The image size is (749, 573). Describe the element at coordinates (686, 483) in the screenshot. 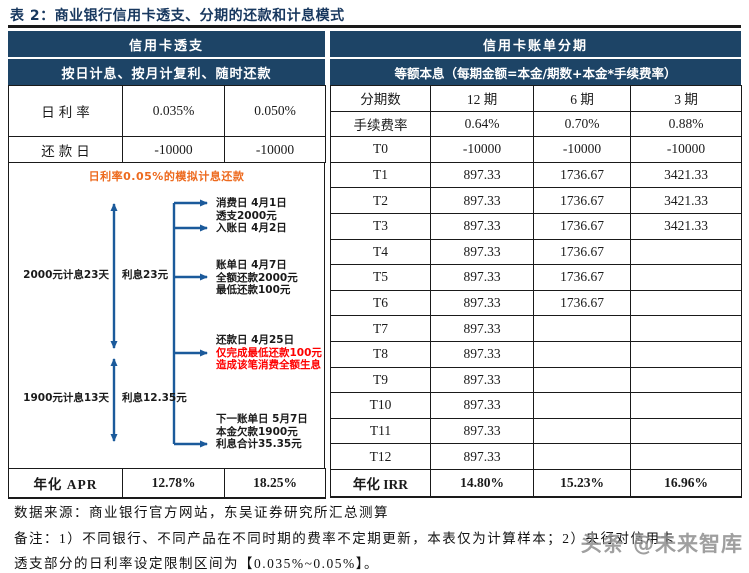

I see `cell-value: 16.96%` at that location.